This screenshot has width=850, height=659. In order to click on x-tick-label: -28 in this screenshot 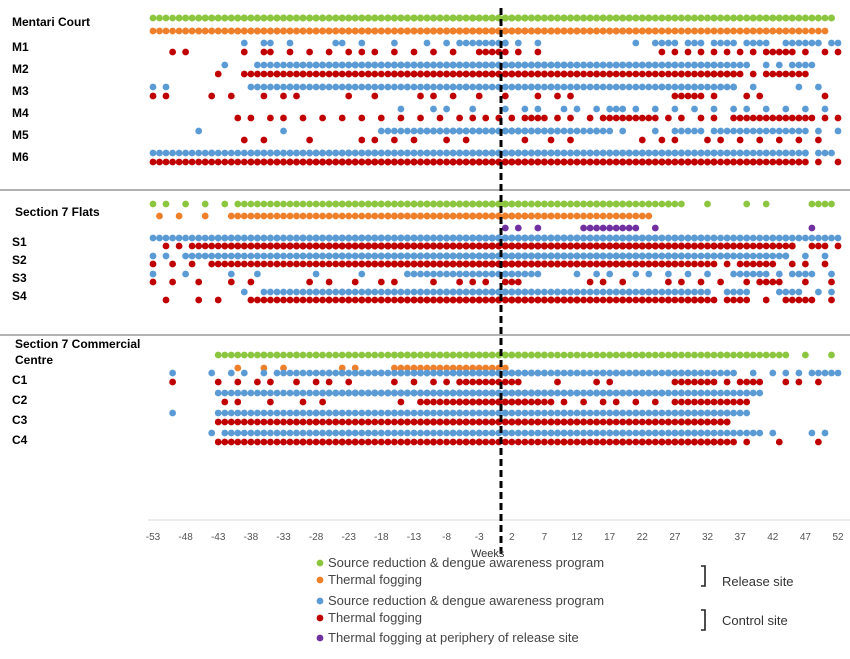, I will do `click(316, 537)`.